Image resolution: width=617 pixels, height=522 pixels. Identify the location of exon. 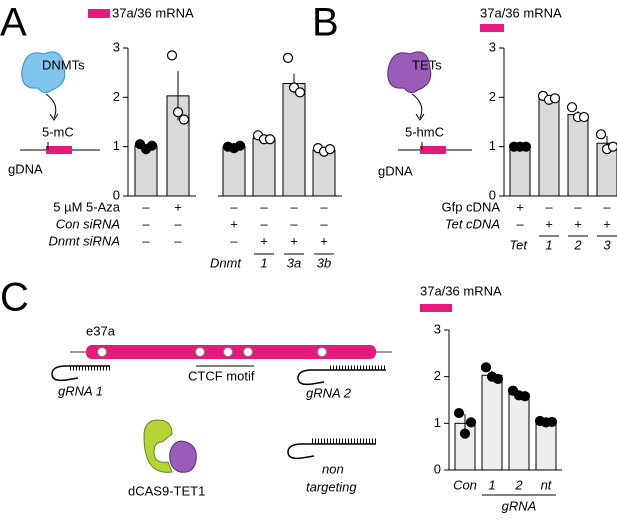
(433, 150).